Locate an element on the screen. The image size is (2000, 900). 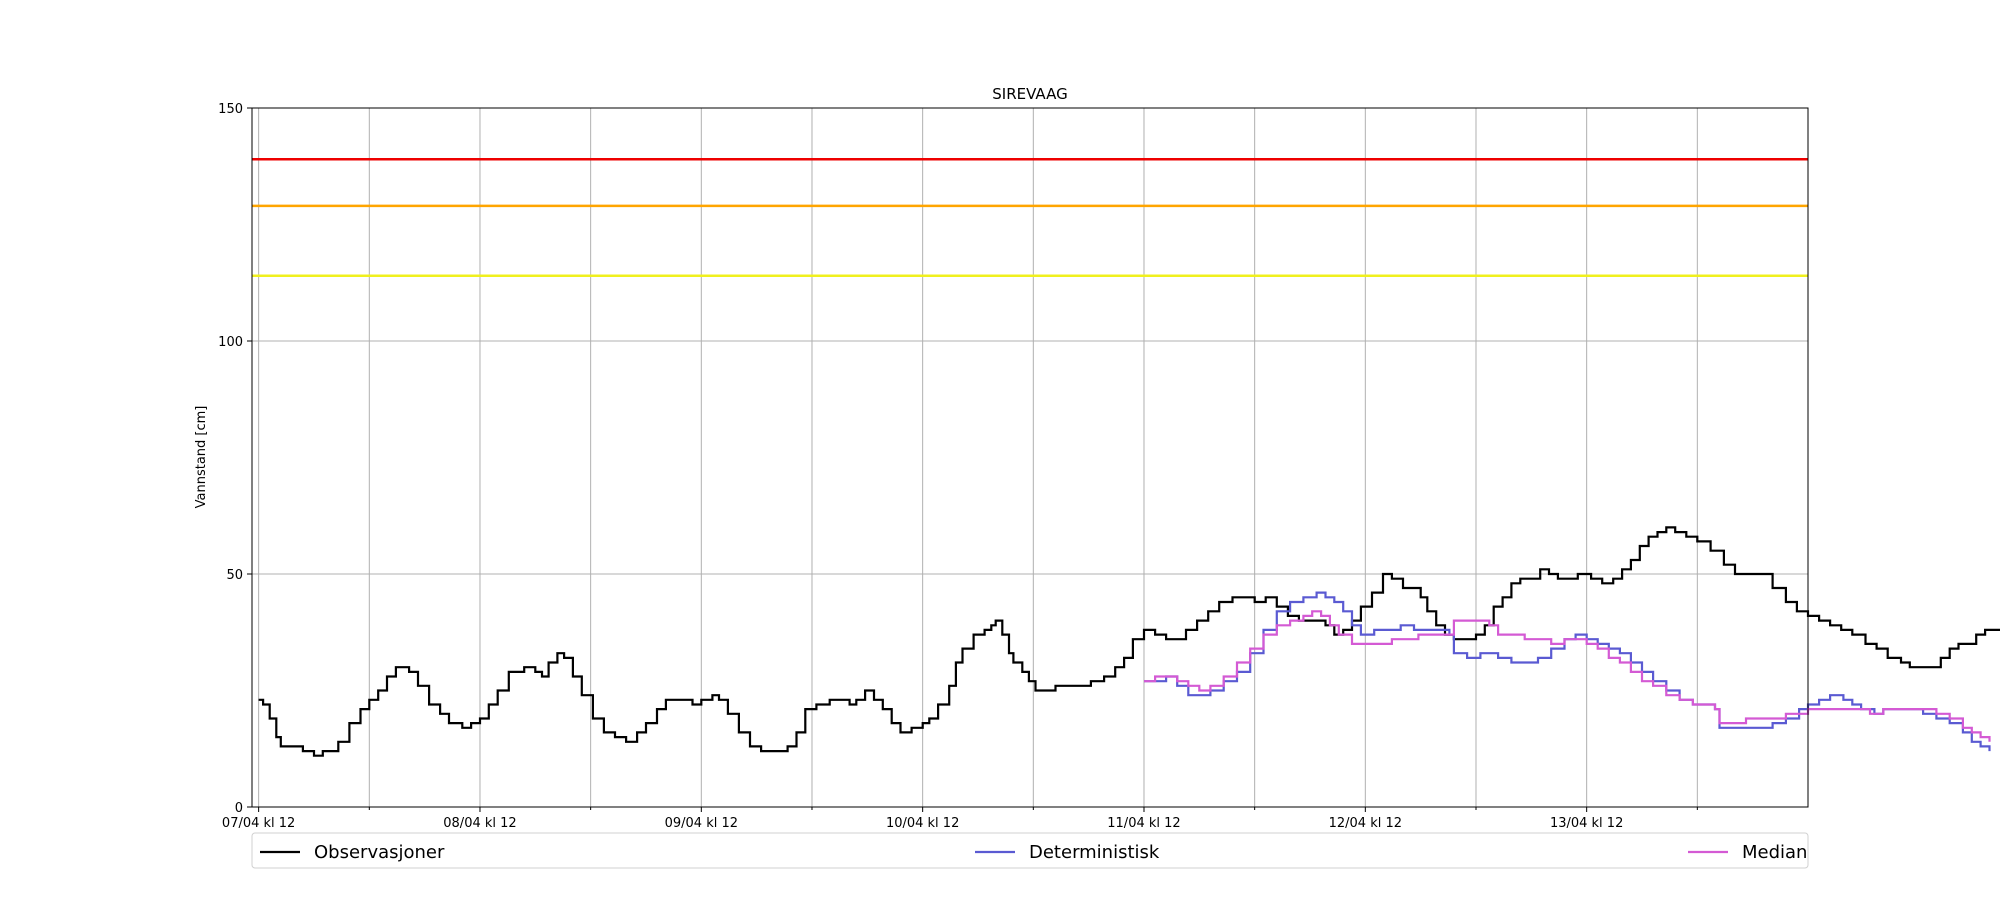
x-tick-label: 09/04 kl 12 is located at coordinates (701, 823).